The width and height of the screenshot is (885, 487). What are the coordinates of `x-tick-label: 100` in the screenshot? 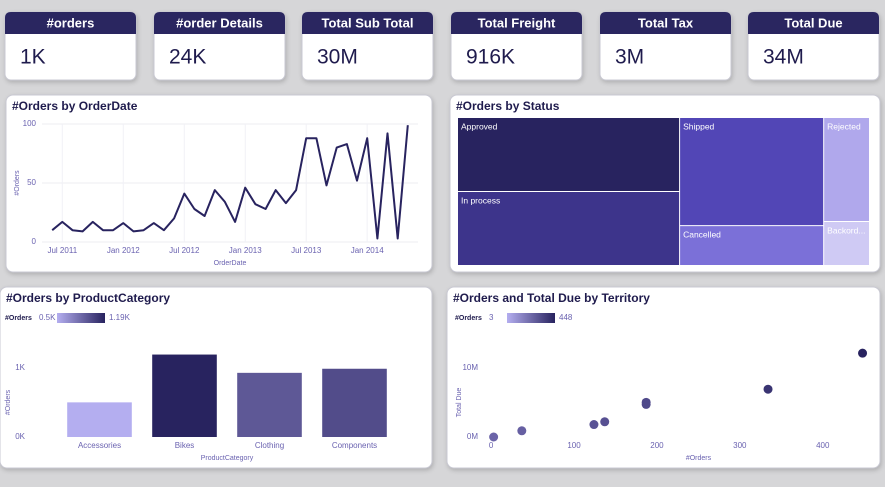 It's located at (574, 445).